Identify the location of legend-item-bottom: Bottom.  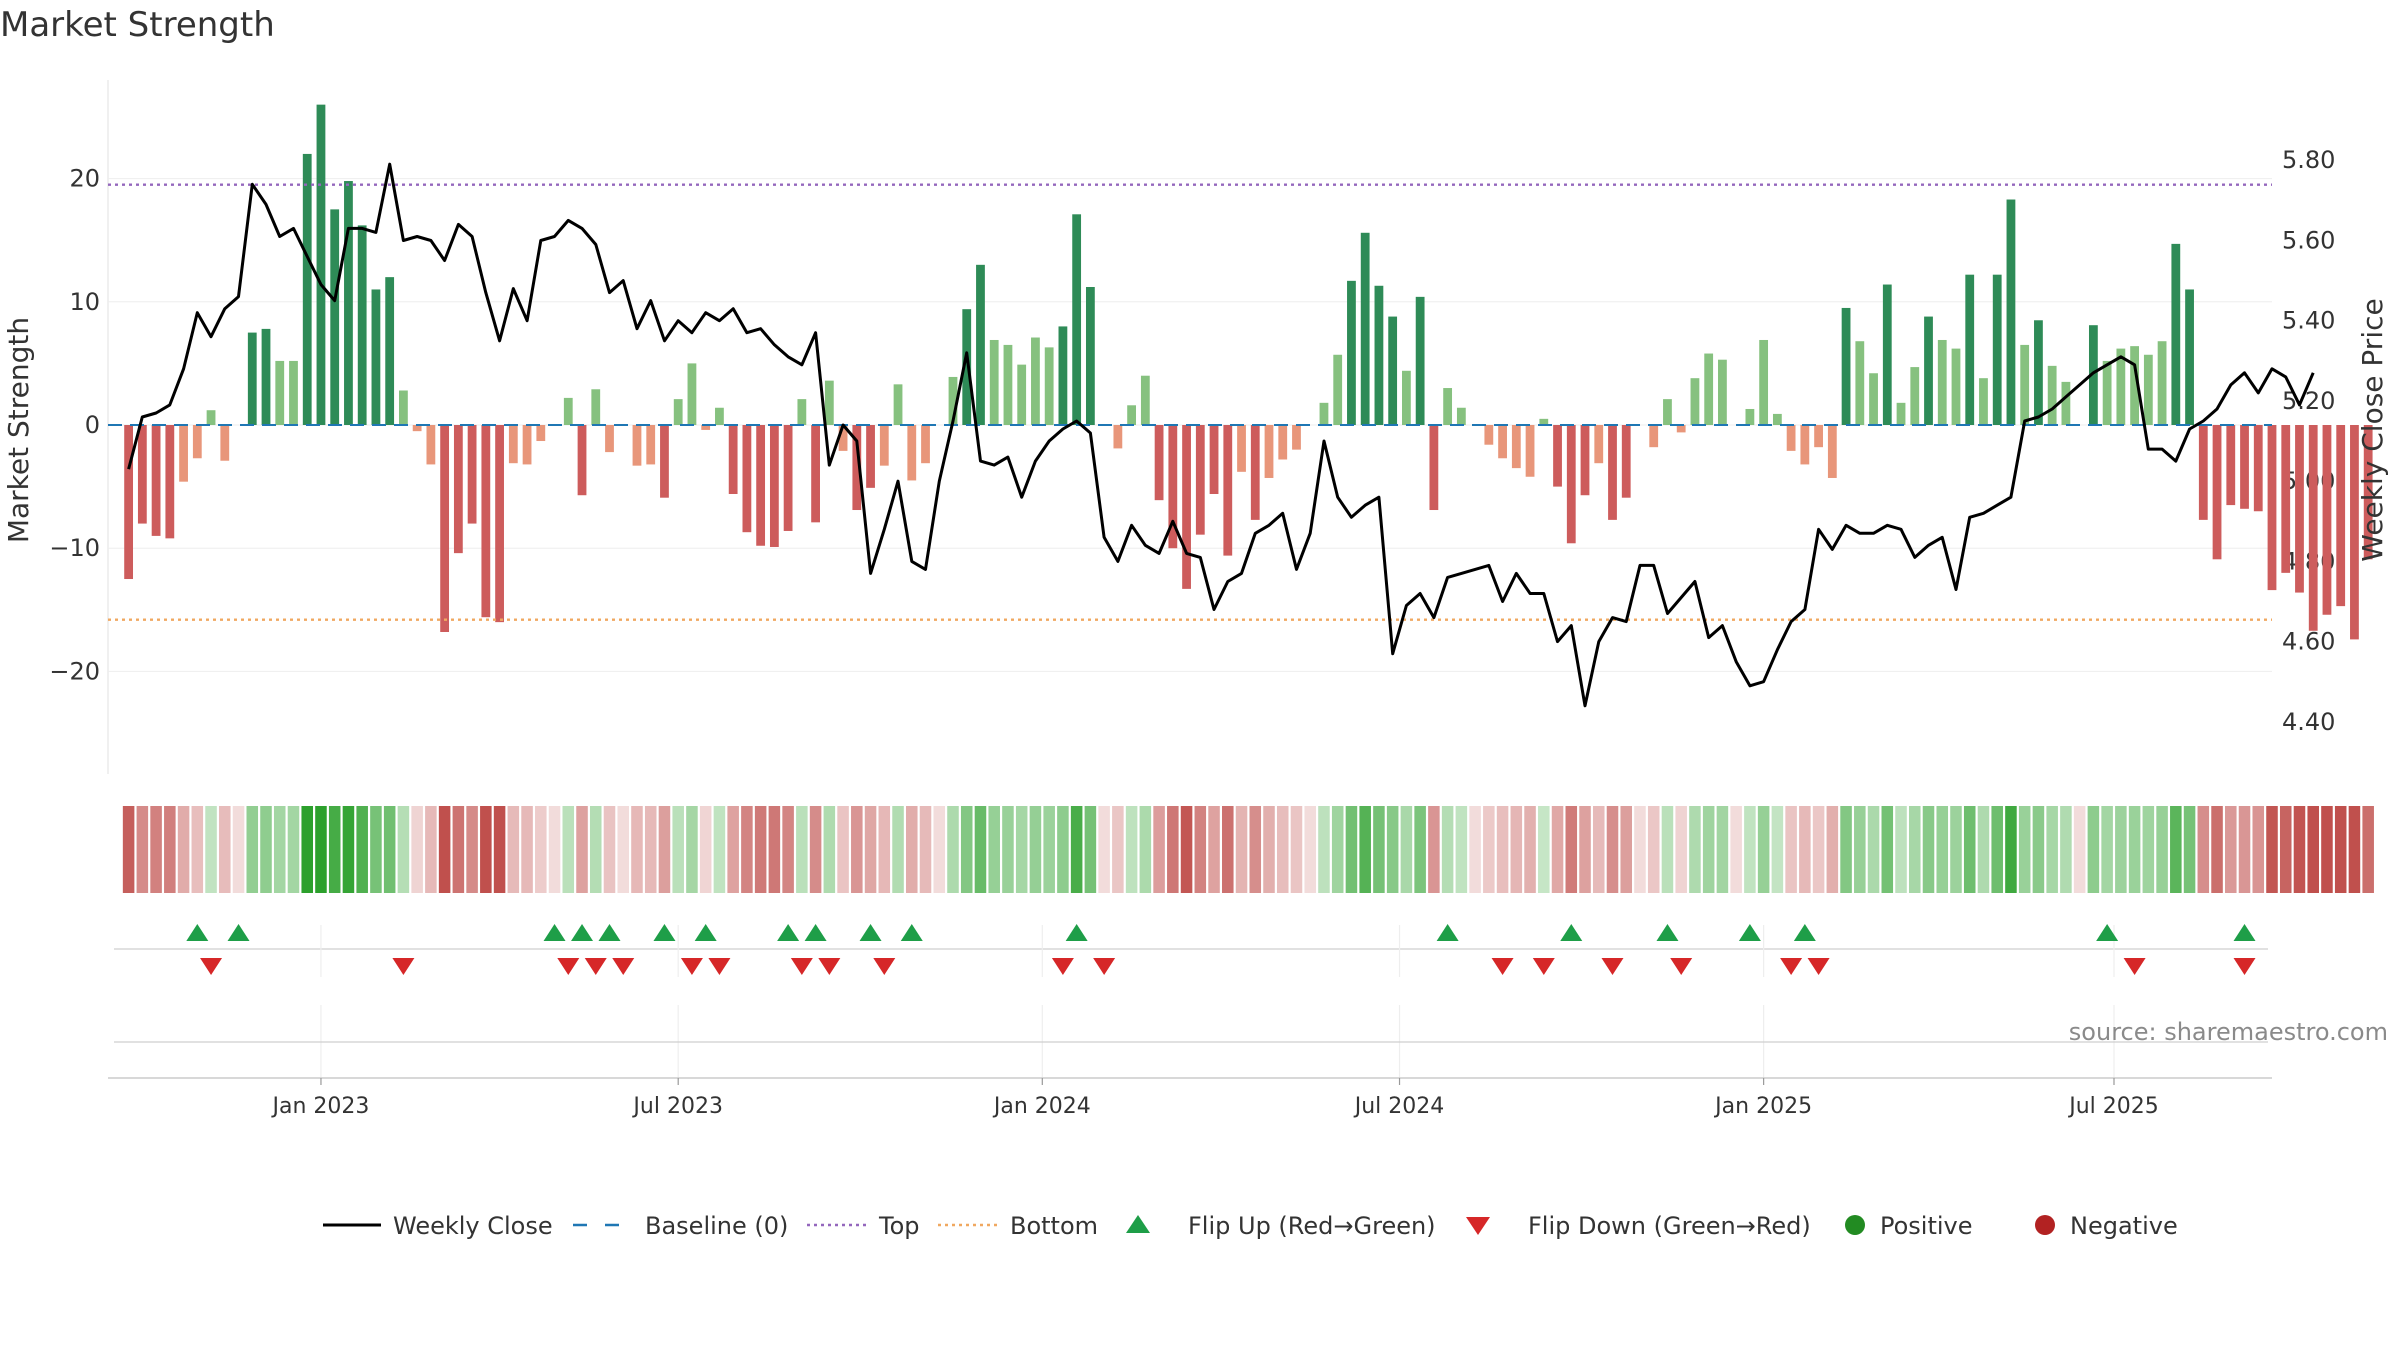
(1018, 1226).